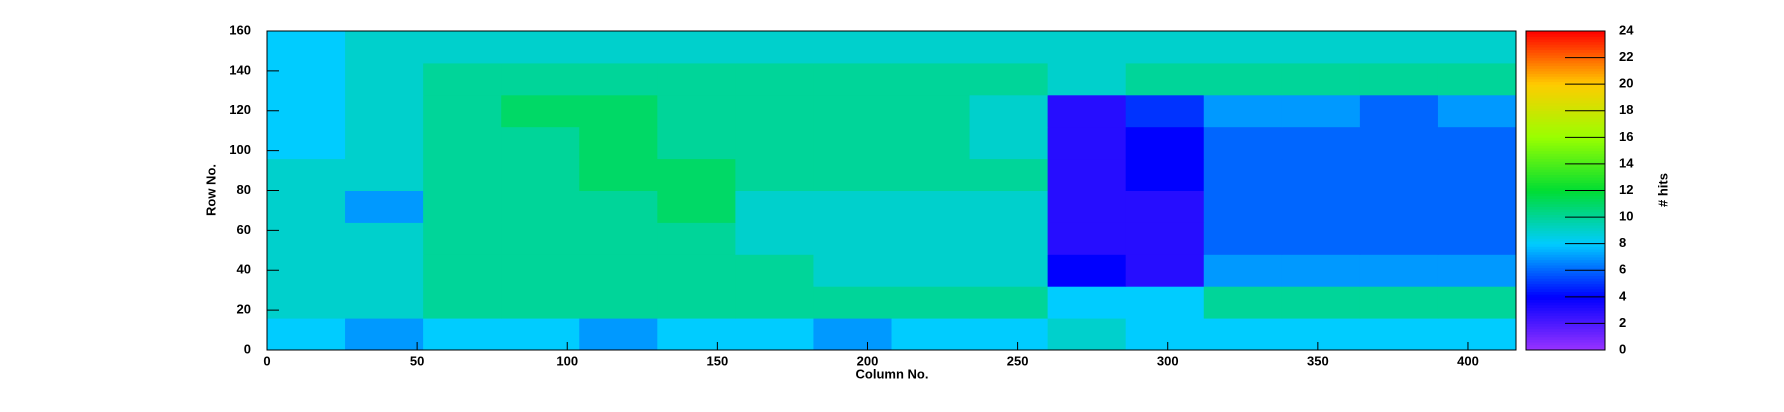  I want to click on colorbar-tick-label: 8, so click(1622, 242).